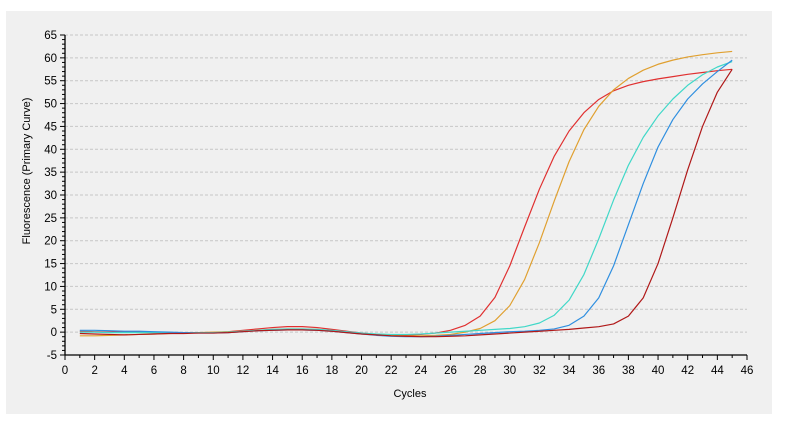  What do you see at coordinates (658, 371) in the screenshot?
I see `x-tick-label: 40` at bounding box center [658, 371].